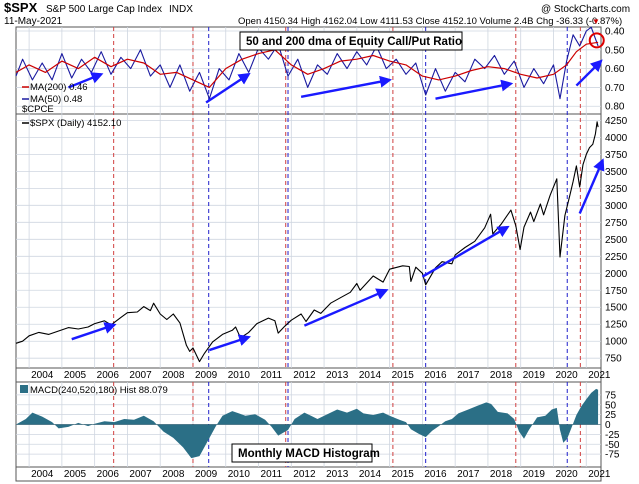  I want to click on ratio-annotation: 50 and 200 dma of Equity Call/Put Ratio, so click(351, 41).